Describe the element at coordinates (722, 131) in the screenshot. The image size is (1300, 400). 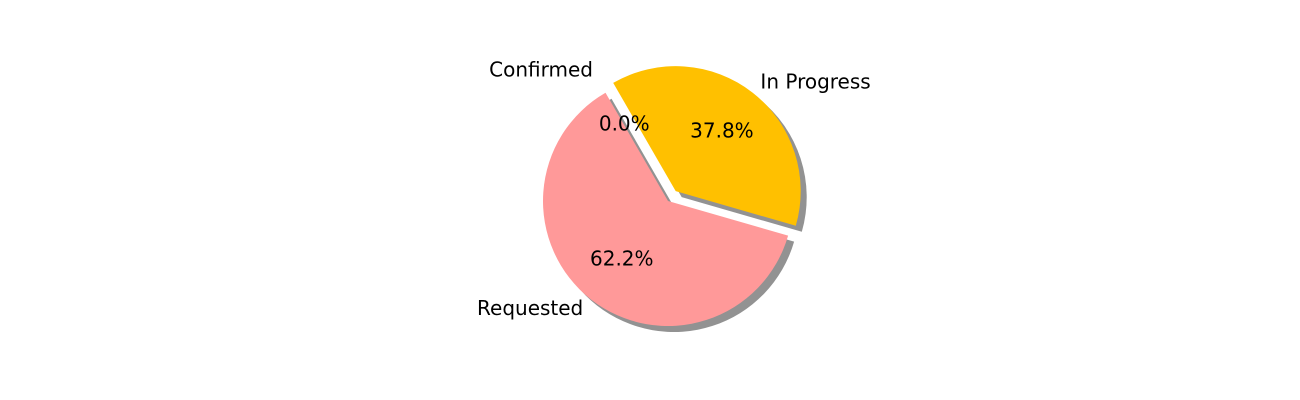
I see `slice-pct-label-in-progress: 37.8%` at that location.